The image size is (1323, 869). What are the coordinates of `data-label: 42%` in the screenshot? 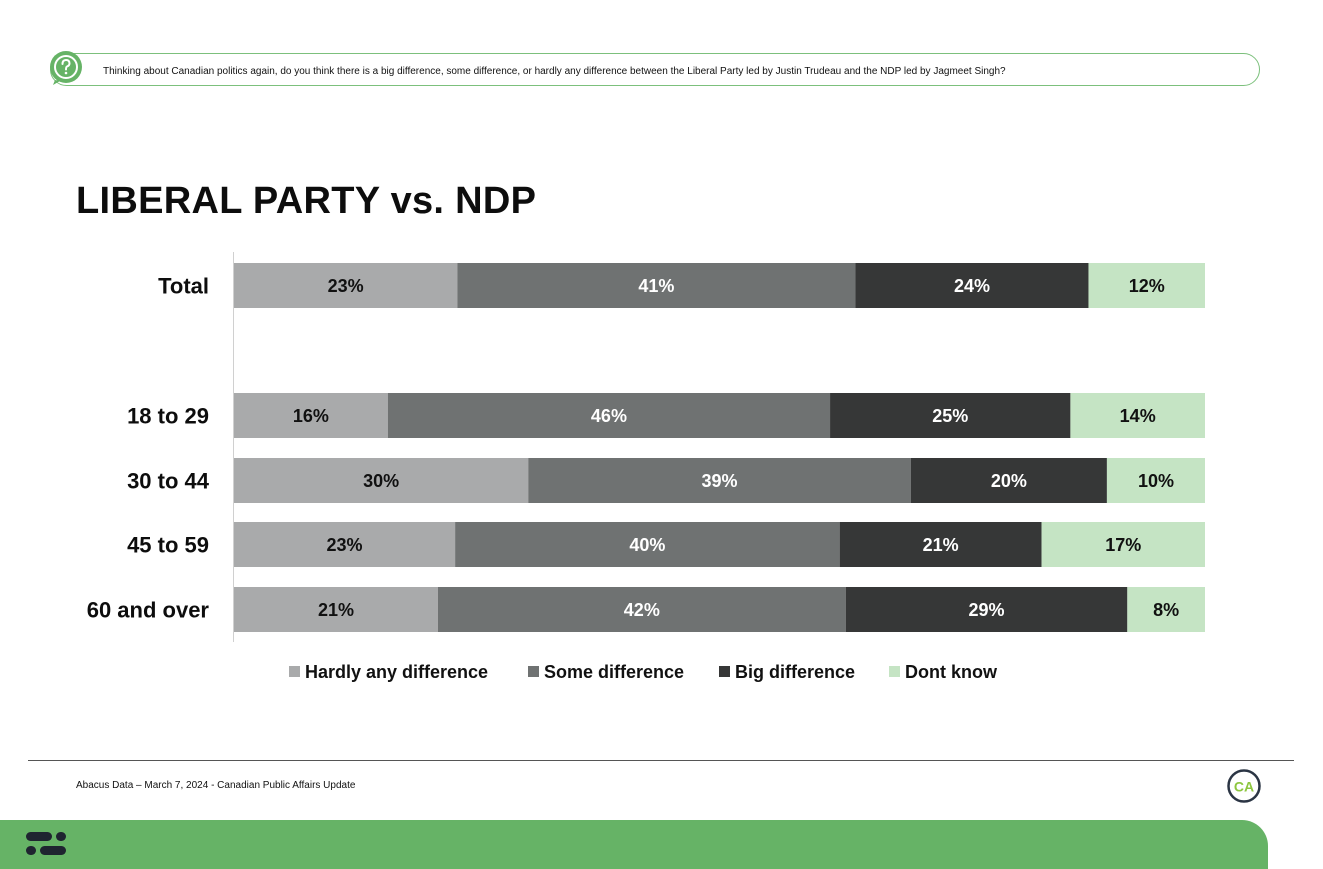 It's located at (642, 610).